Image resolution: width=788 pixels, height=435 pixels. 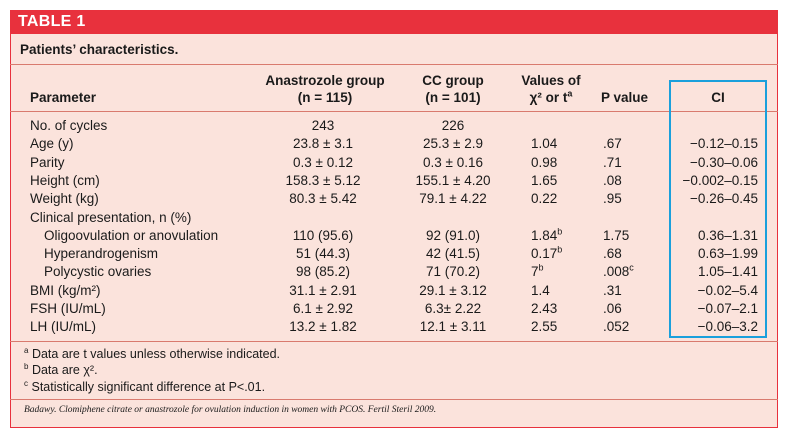 I want to click on cell-cc: 0.3 ± 0.16, so click(x=453, y=162).